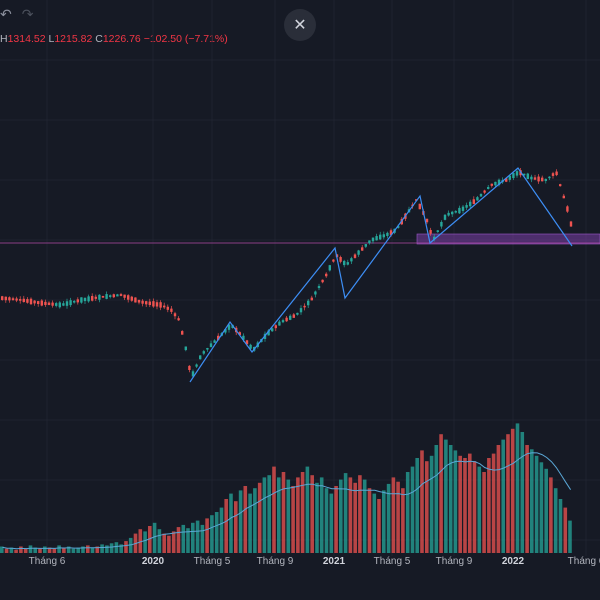  I want to click on x-tick: 2022, so click(513, 561).